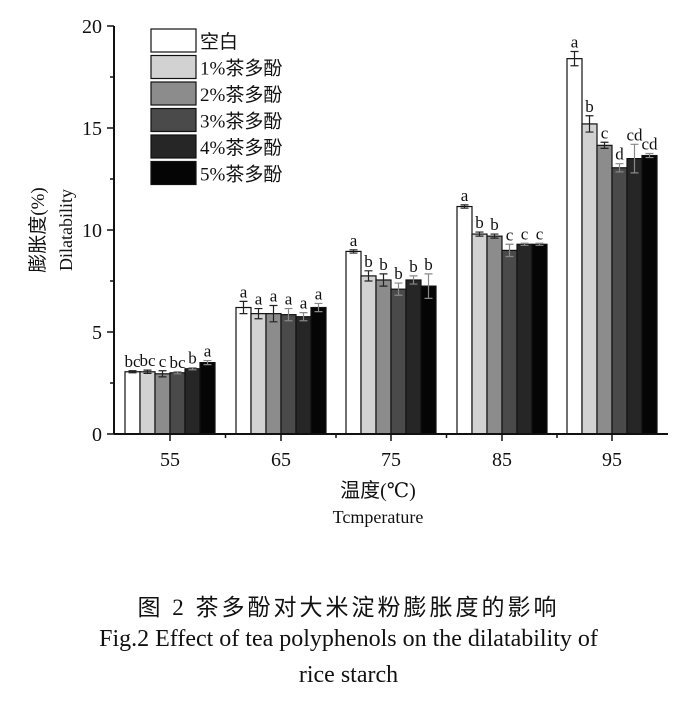 Image resolution: width=697 pixels, height=703 pixels. Describe the element at coordinates (216, 107) in the screenshot. I see `legend: 空白 1%茶多酚 2%茶多酚 3%茶多酚 4%茶多酚 5%茶多酚` at that location.